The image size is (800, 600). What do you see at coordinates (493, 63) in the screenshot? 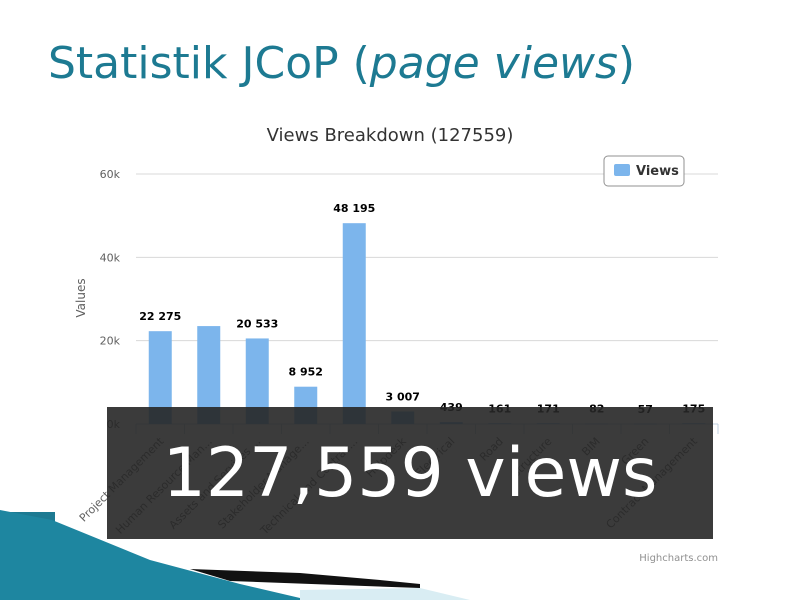
I see `slide-title-italic: page views` at bounding box center [493, 63].